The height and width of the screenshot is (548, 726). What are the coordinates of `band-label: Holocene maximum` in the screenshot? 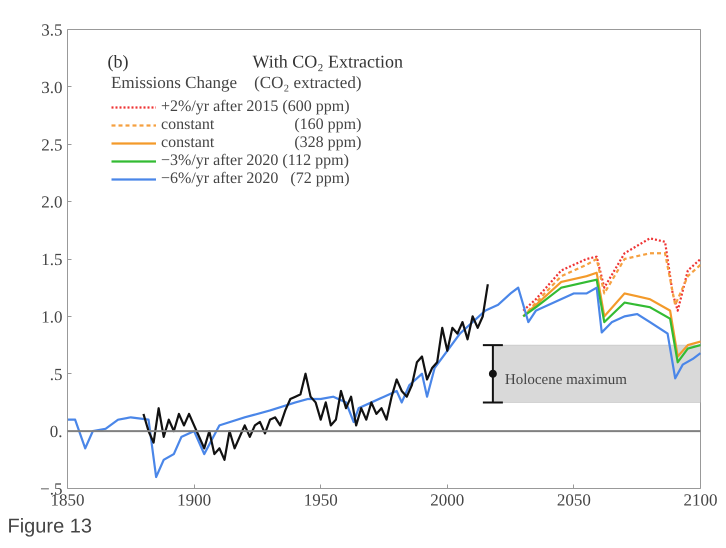 It's located at (566, 380).